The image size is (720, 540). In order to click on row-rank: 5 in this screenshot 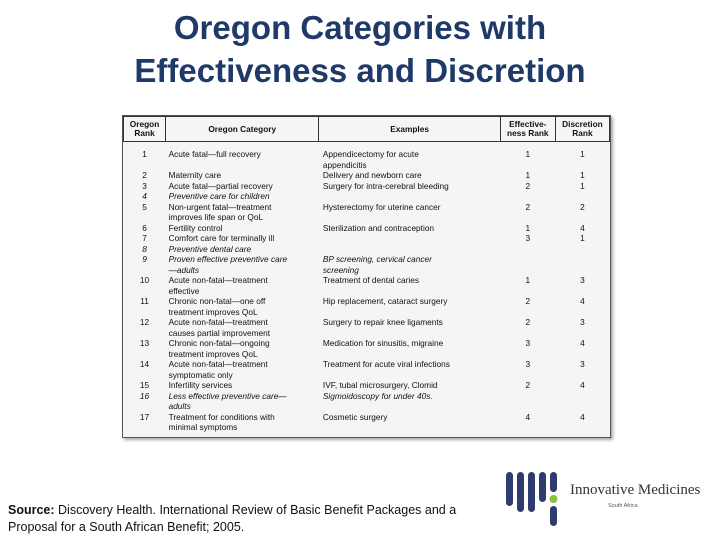, I will do `click(144, 206)`.